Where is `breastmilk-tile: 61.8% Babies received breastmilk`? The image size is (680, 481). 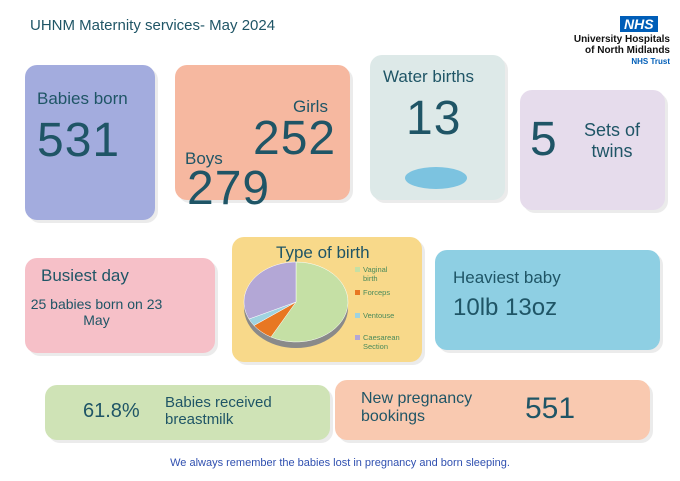 breastmilk-tile: 61.8% Babies received breastmilk is located at coordinates (187, 412).